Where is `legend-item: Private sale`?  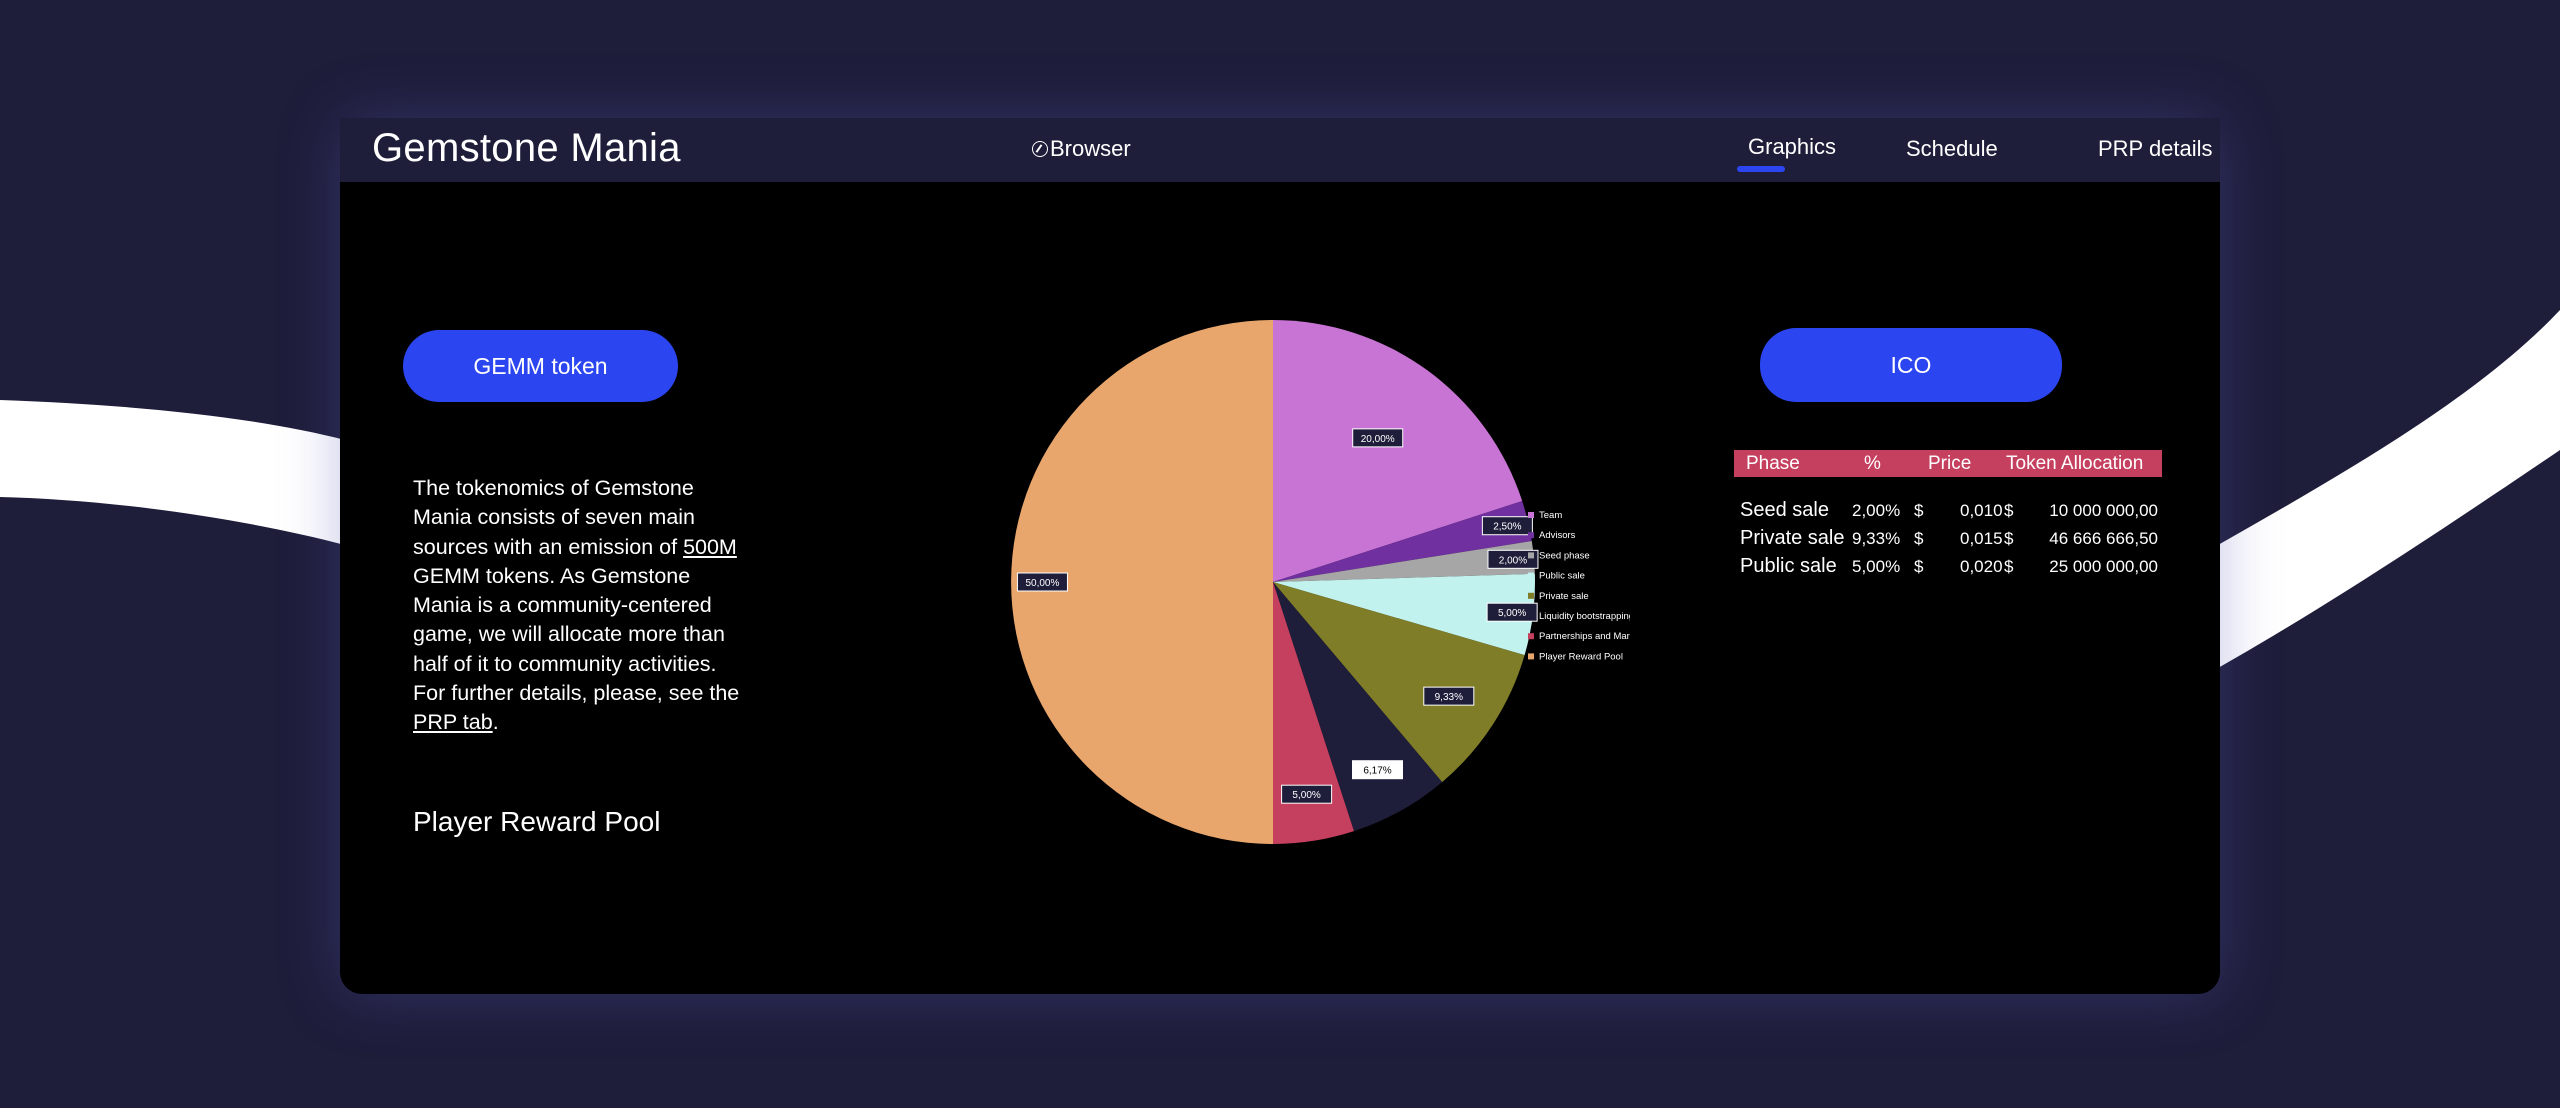
legend-item: Private sale is located at coordinates (1558, 596).